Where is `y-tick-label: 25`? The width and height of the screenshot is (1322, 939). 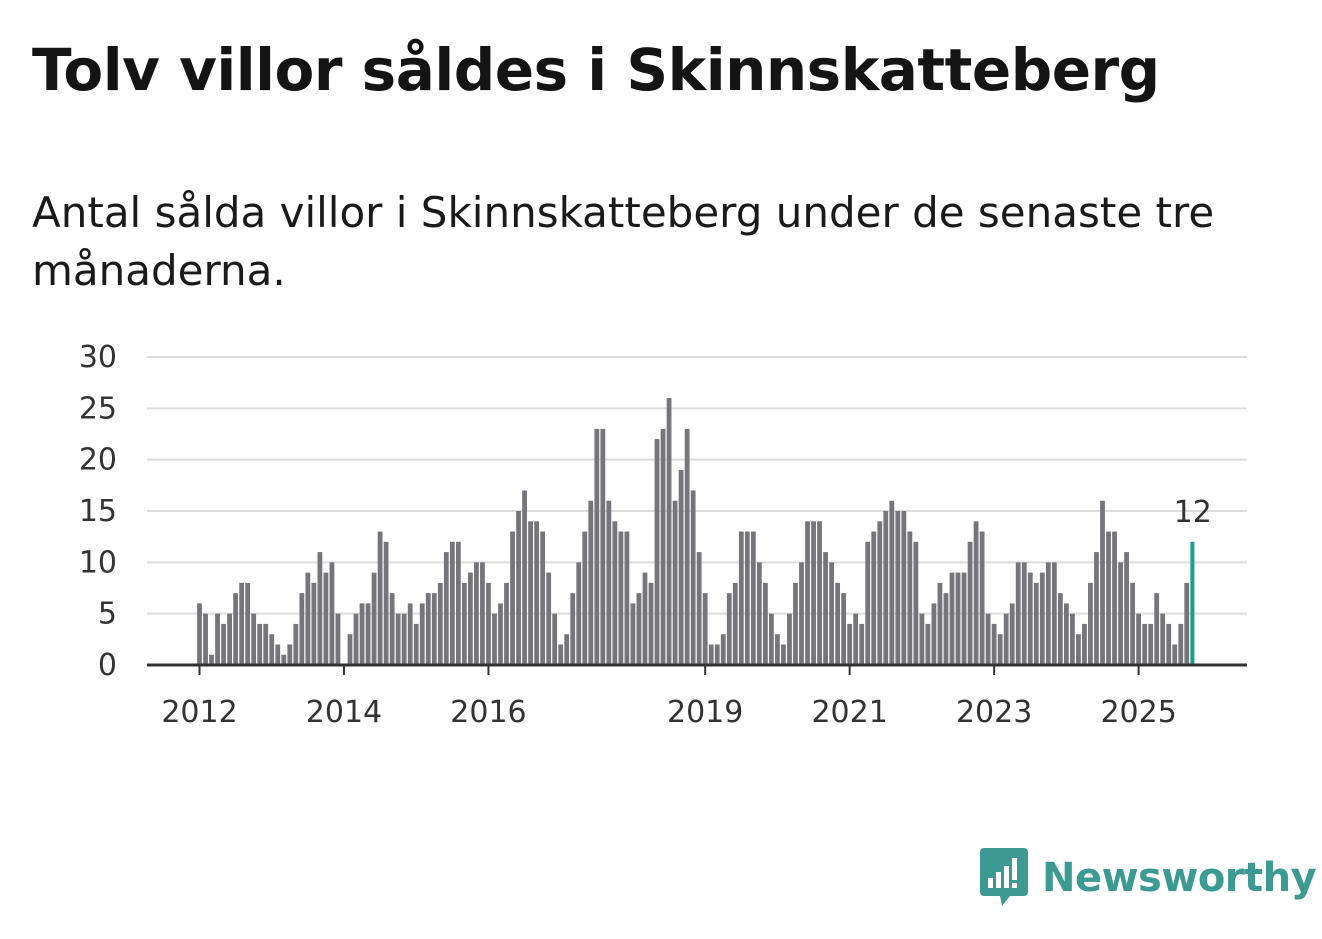 y-tick-label: 25 is located at coordinates (98, 408).